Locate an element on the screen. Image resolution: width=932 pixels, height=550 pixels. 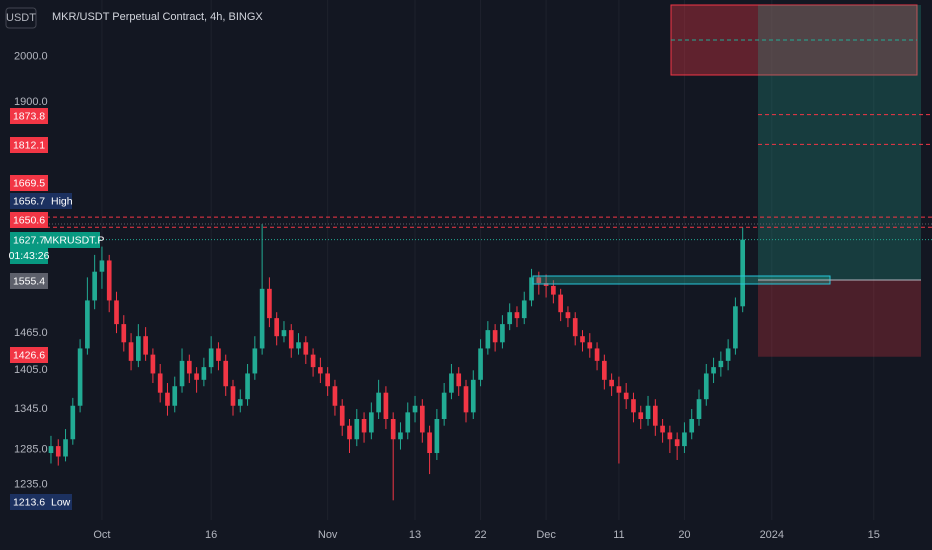
level-label: 1812.1 is located at coordinates (29, 145).